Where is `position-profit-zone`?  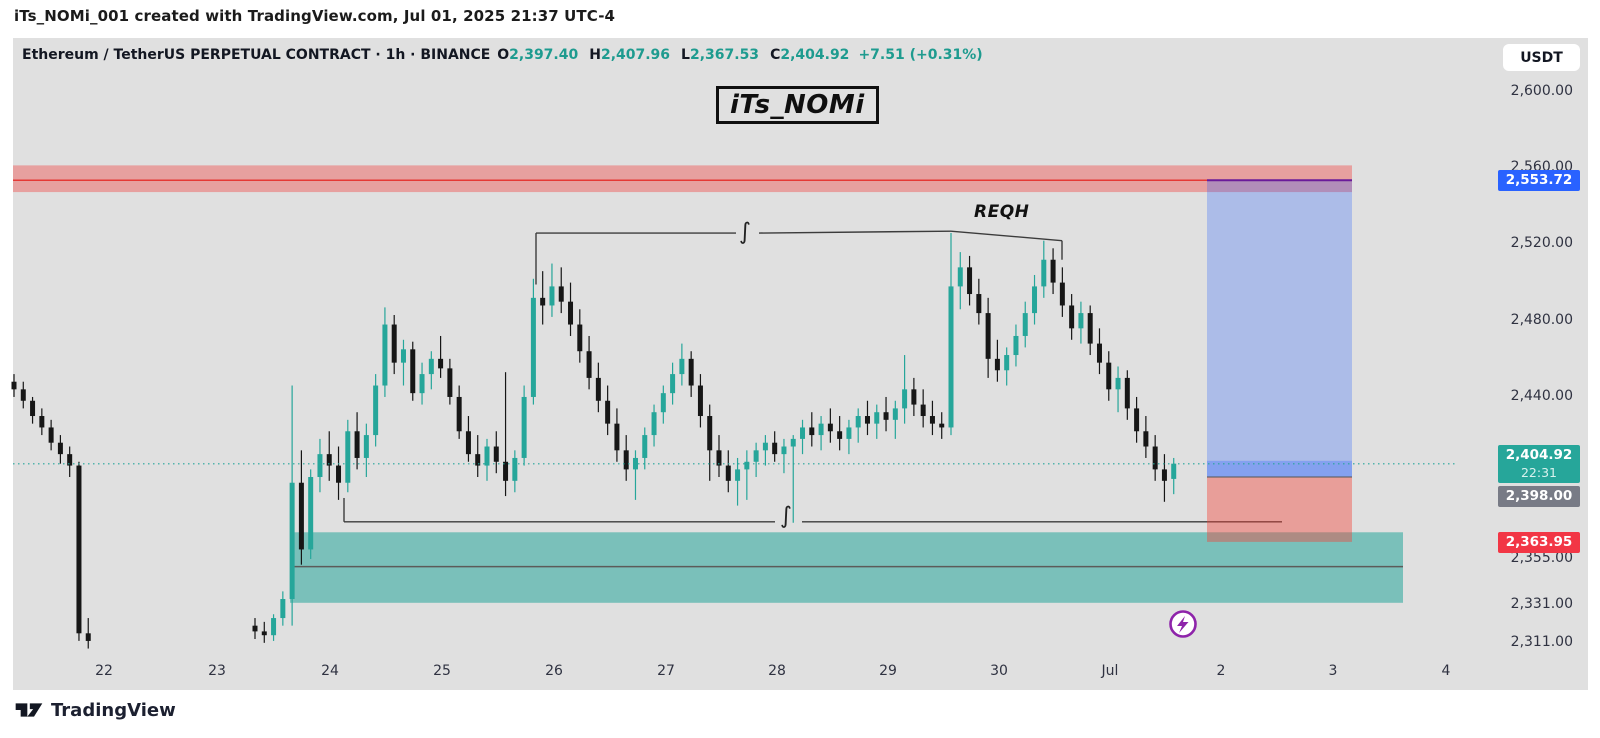 position-profit-zone is located at coordinates (1279, 329).